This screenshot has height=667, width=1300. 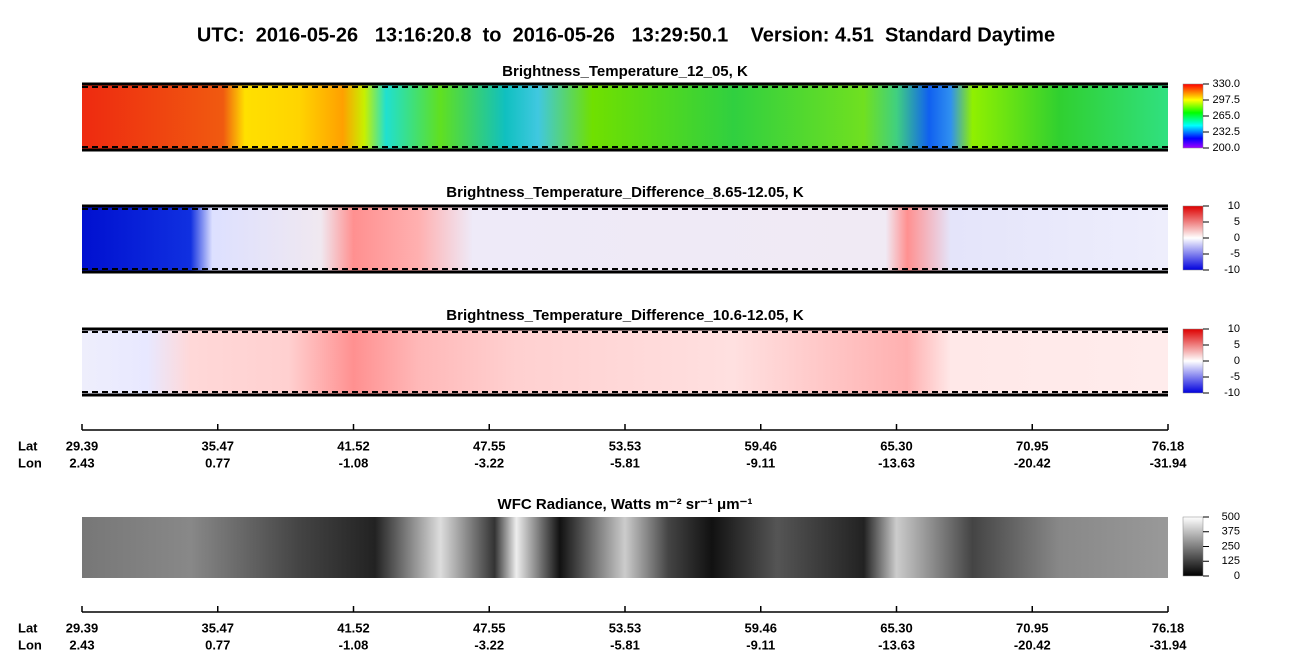 I want to click on colorbar-tick-label: 250, so click(x=1231, y=546).